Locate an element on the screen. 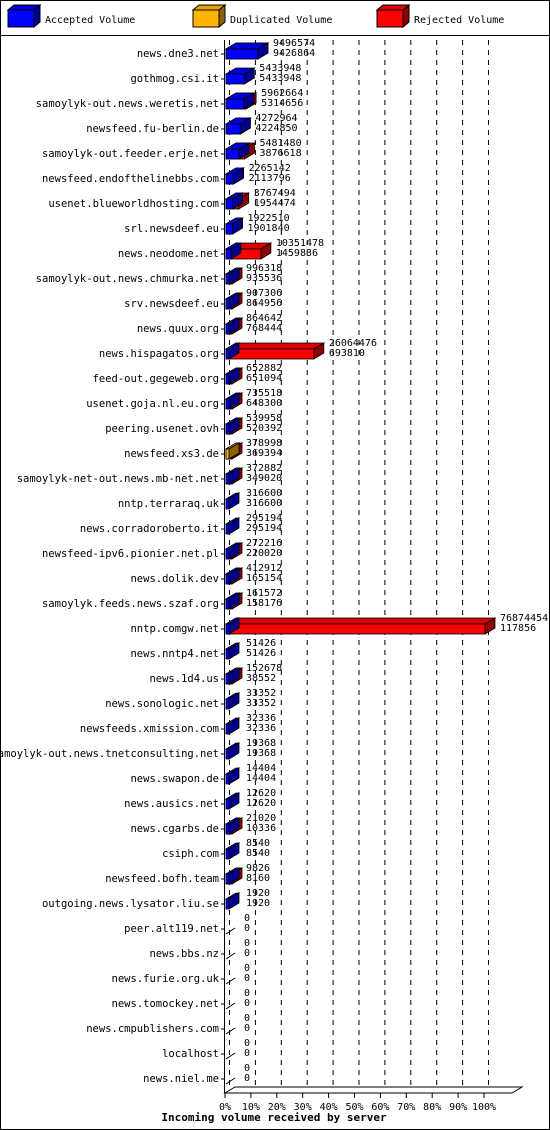 Image resolution: width=550 pixels, height=1130 pixels. value-accepted: 5433948 is located at coordinates (280, 78).